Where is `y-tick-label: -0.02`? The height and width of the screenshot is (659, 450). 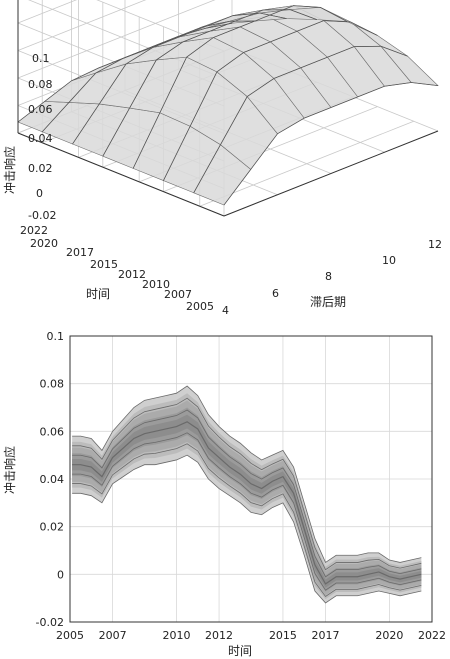 y-tick-label: -0.02 is located at coordinates (50, 622).